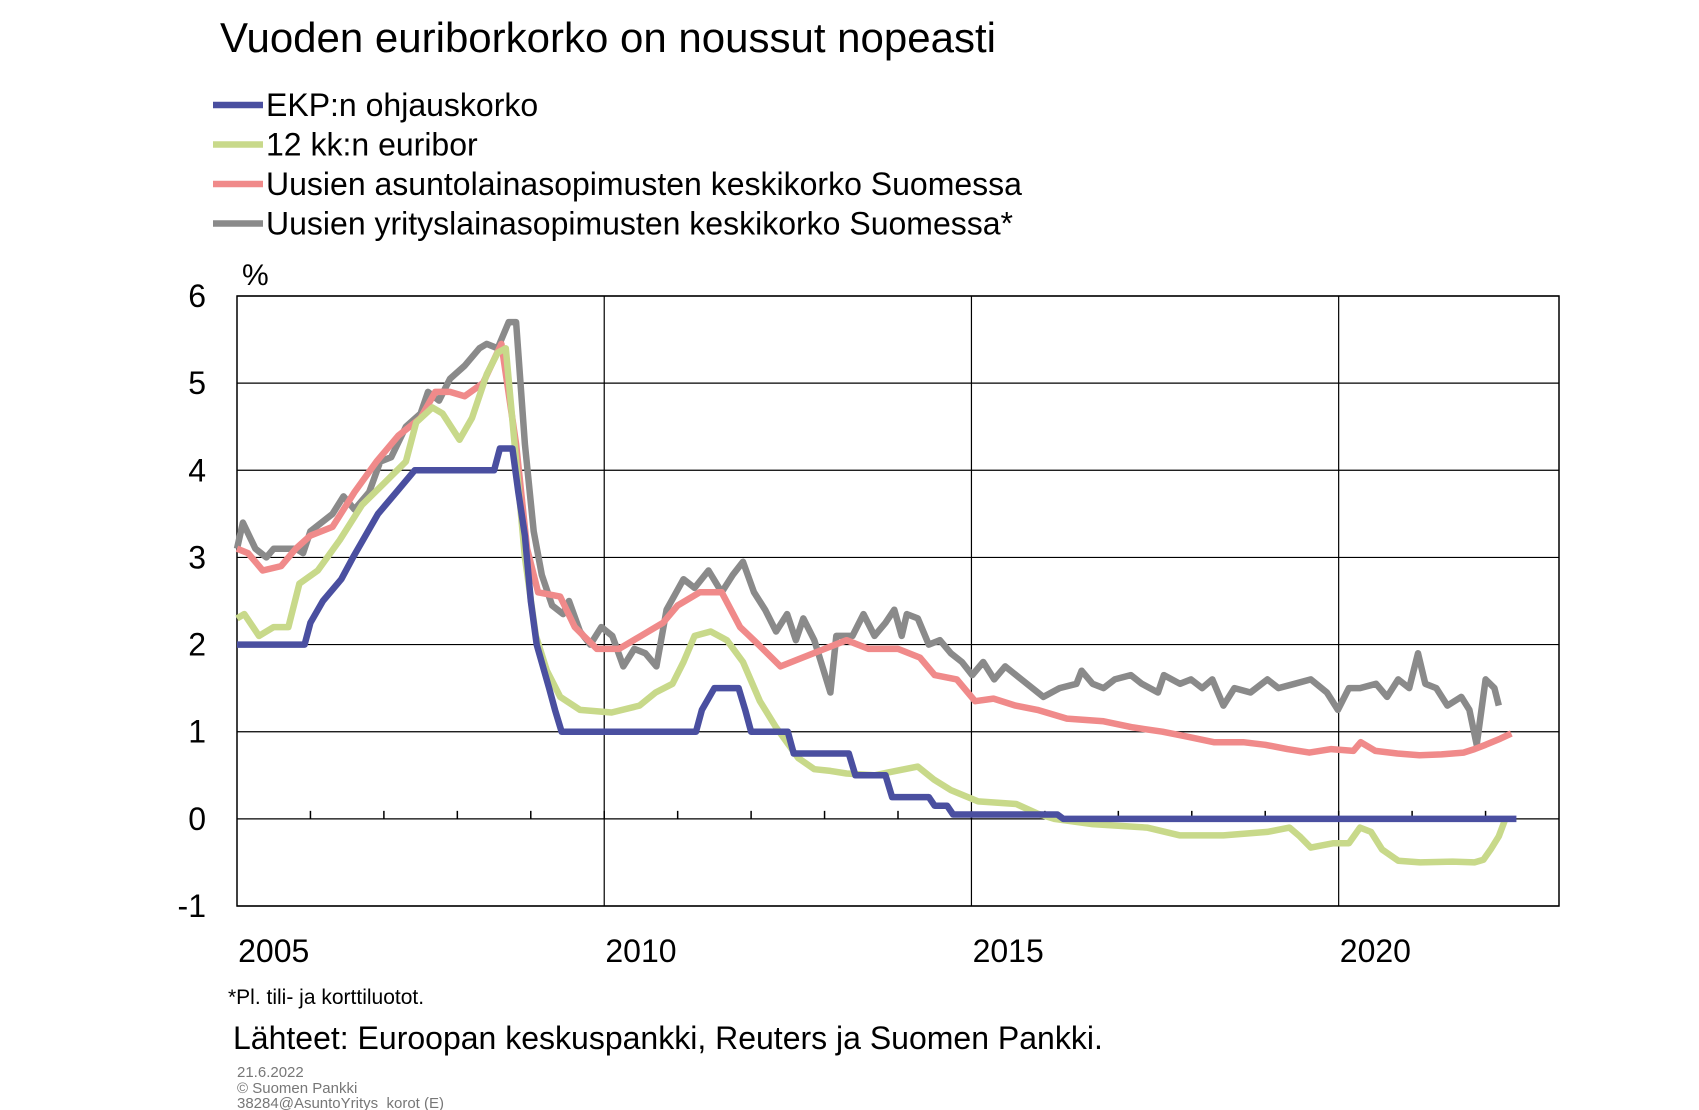 The width and height of the screenshot is (1699, 1110). I want to click on chart-title: Vuoden euriborkorko on noussut nopeasti, so click(608, 37).